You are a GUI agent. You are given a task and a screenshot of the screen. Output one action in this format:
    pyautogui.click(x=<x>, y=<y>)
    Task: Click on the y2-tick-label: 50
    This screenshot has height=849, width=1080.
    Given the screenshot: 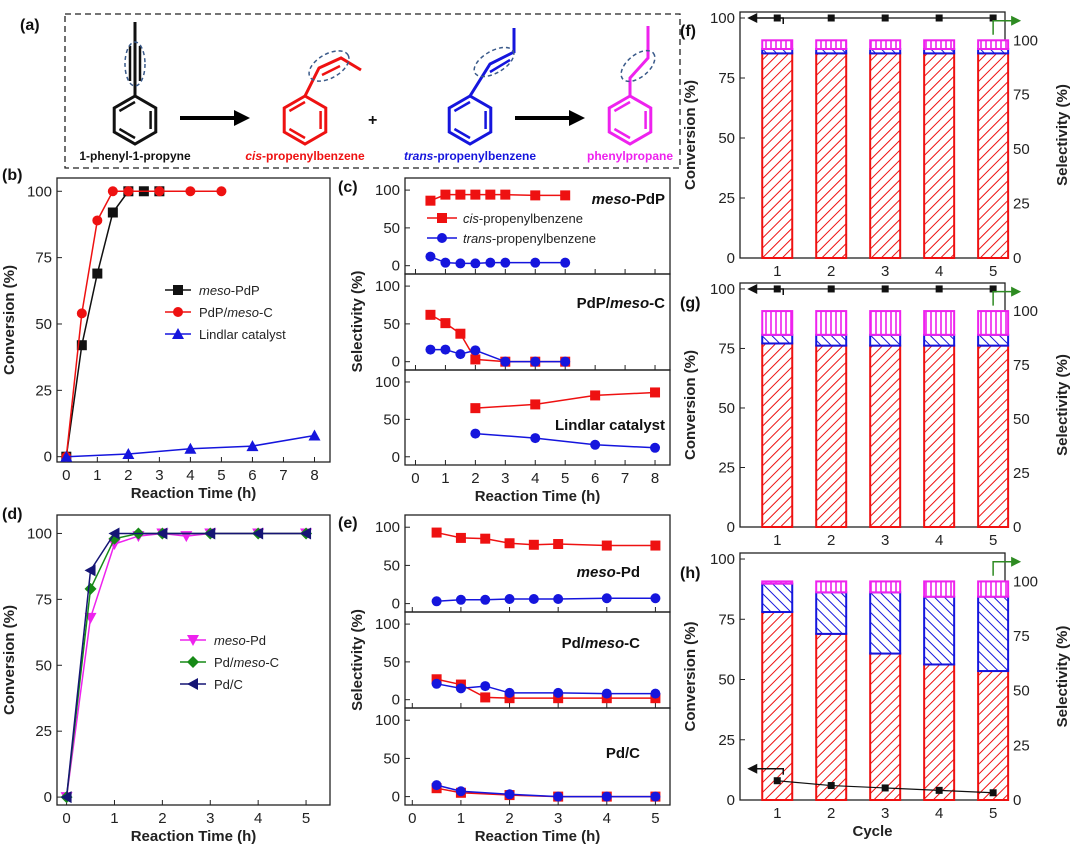 What is the action you would take?
    pyautogui.click(x=1021, y=691)
    